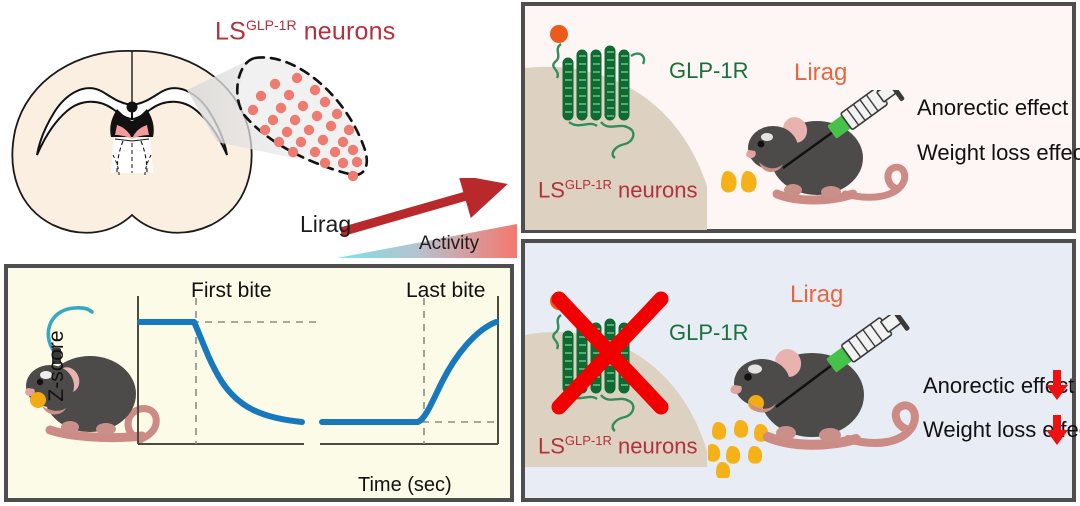  What do you see at coordinates (446, 290) in the screenshot?
I see `last-bite-label: Last bite` at bounding box center [446, 290].